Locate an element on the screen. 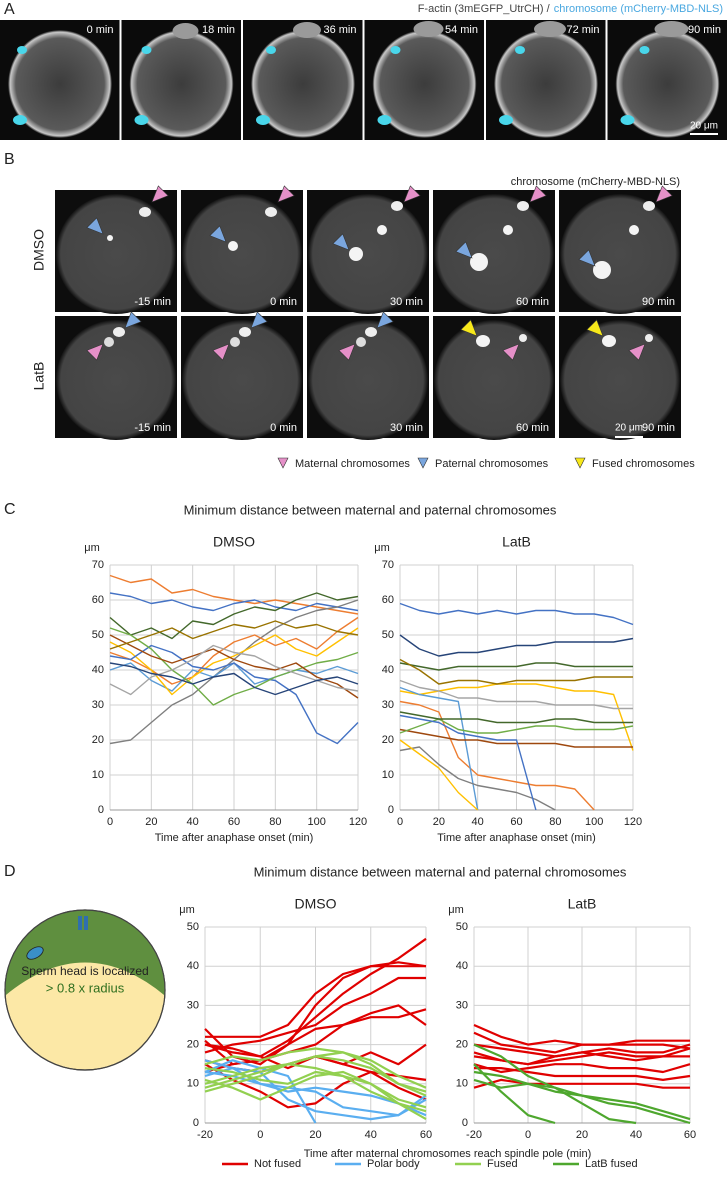  x-tick-label: 20 is located at coordinates (151, 822).